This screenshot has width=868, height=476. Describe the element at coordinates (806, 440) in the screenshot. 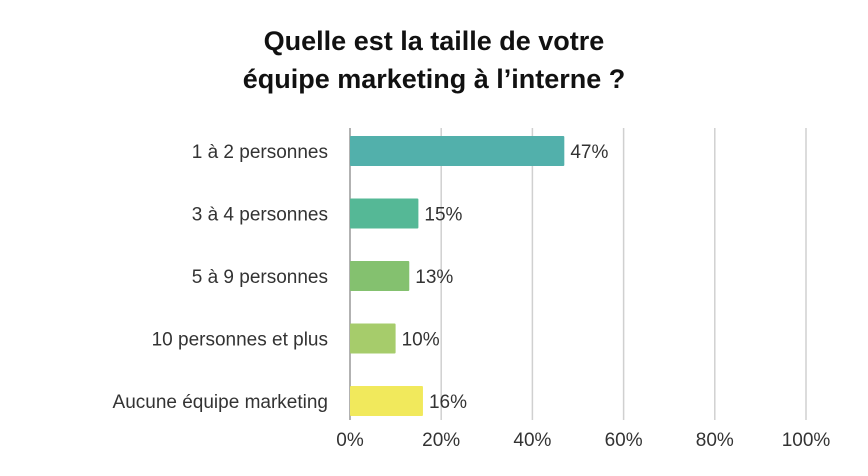

I see `x-tick-label: 100%` at that location.